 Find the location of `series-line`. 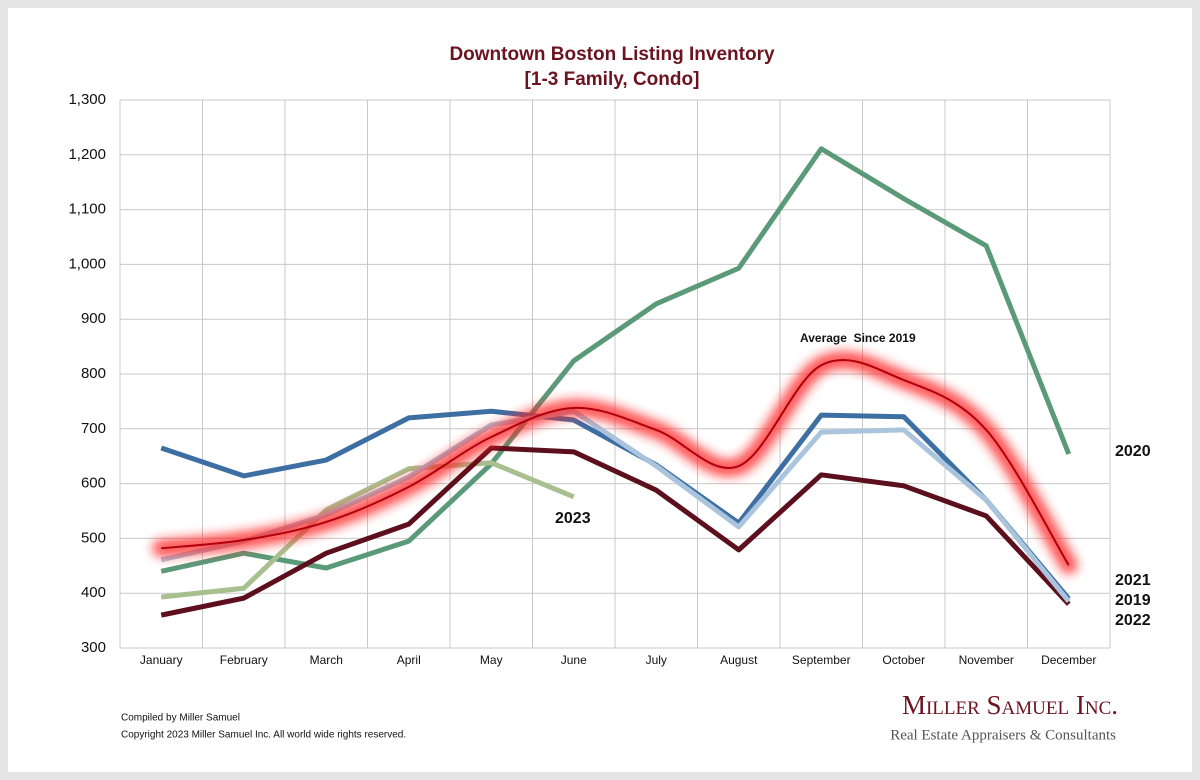

series-line is located at coordinates (367, 530).